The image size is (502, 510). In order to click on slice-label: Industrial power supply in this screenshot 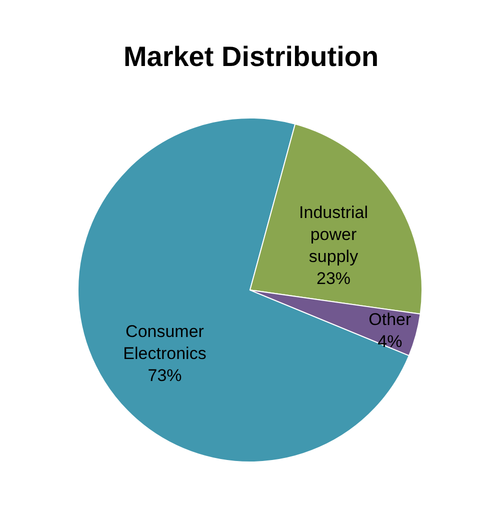, I will do `click(333, 234)`.